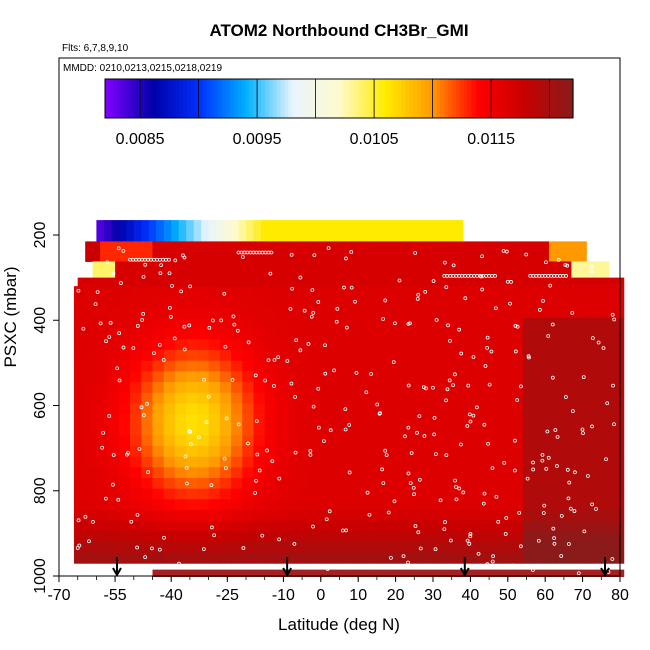 The image size is (650, 650). What do you see at coordinates (117, 567) in the screenshot?
I see `profile-arrow` at bounding box center [117, 567].